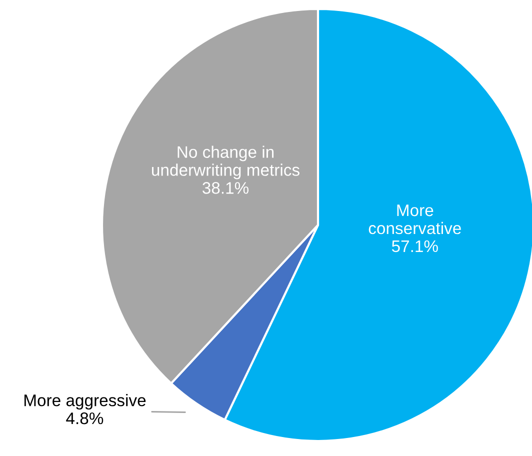 The image size is (532, 456). I want to click on data-label: 38.1%, so click(225, 188).